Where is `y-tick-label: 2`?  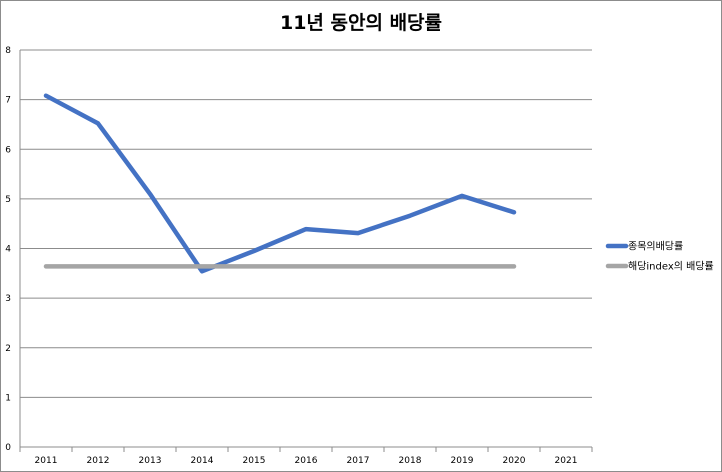
y-tick-label: 2 is located at coordinates (8, 349).